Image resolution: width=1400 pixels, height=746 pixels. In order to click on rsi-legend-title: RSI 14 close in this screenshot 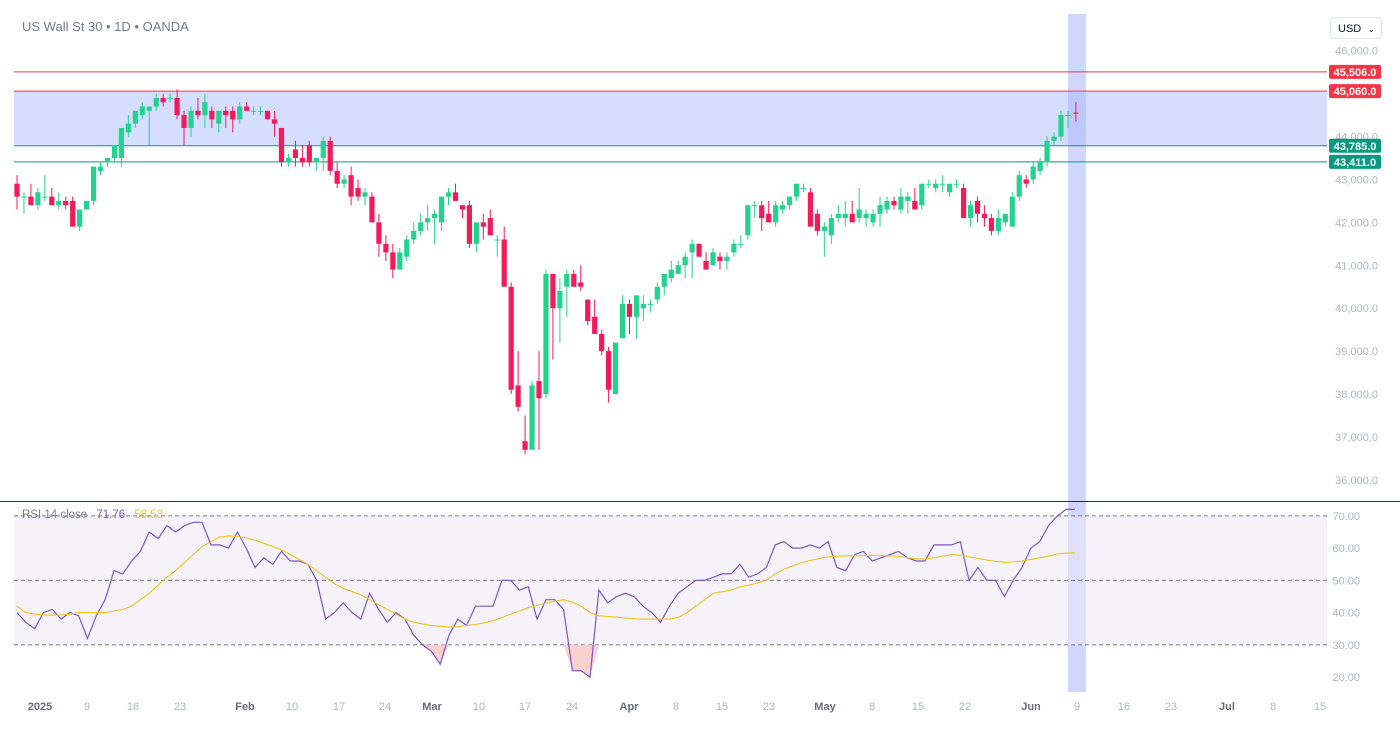, I will do `click(55, 515)`.